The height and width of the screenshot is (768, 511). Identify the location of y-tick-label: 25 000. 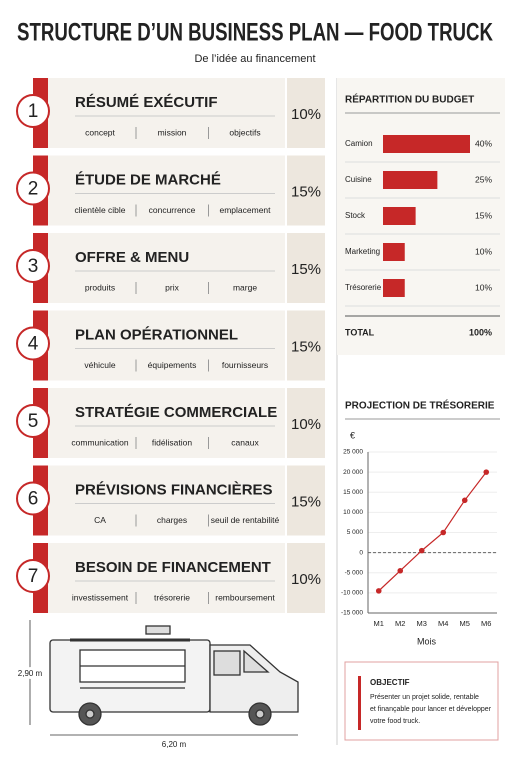
(353, 452).